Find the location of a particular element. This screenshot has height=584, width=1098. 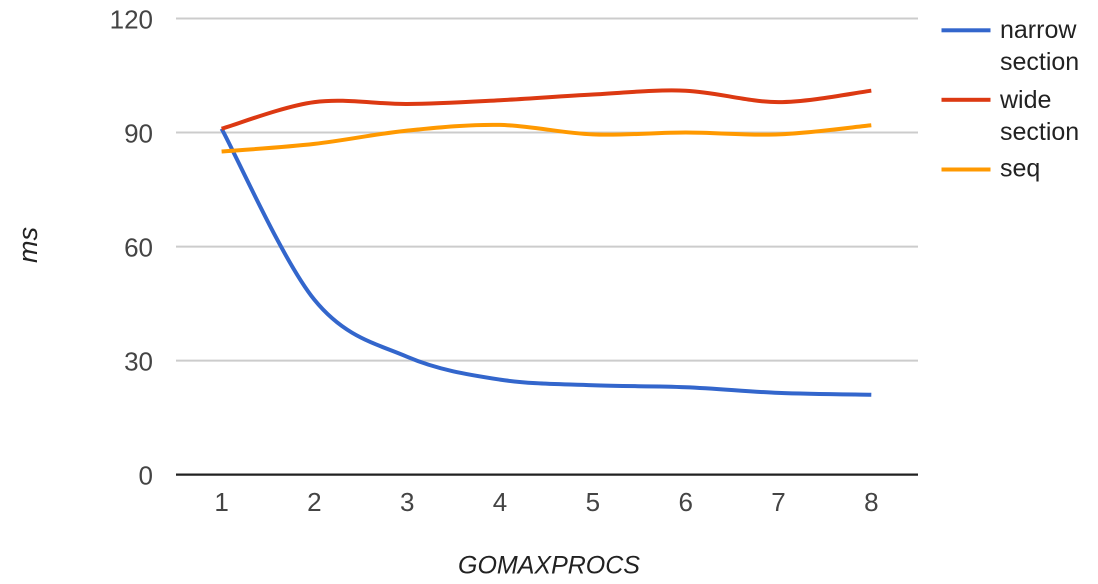

svg-text: 8 is located at coordinates (871, 502).